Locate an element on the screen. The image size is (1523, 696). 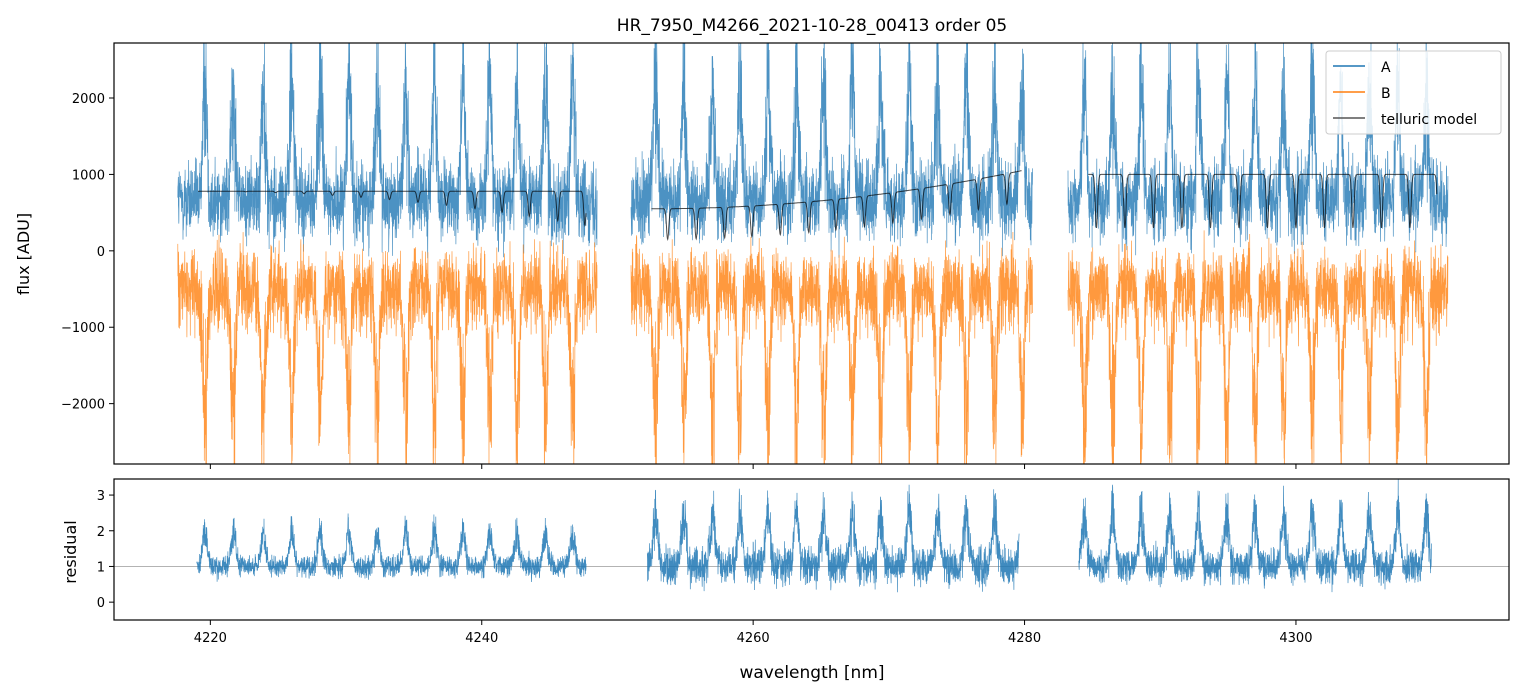
top-ytick-label: −2000 is located at coordinates (83, 405).